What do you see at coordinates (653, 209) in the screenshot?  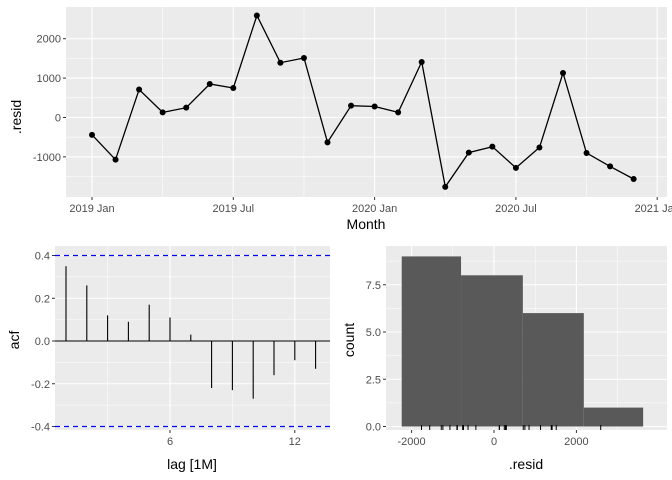 I see `residuals-x-tick-label: 2021 Jan` at bounding box center [653, 209].